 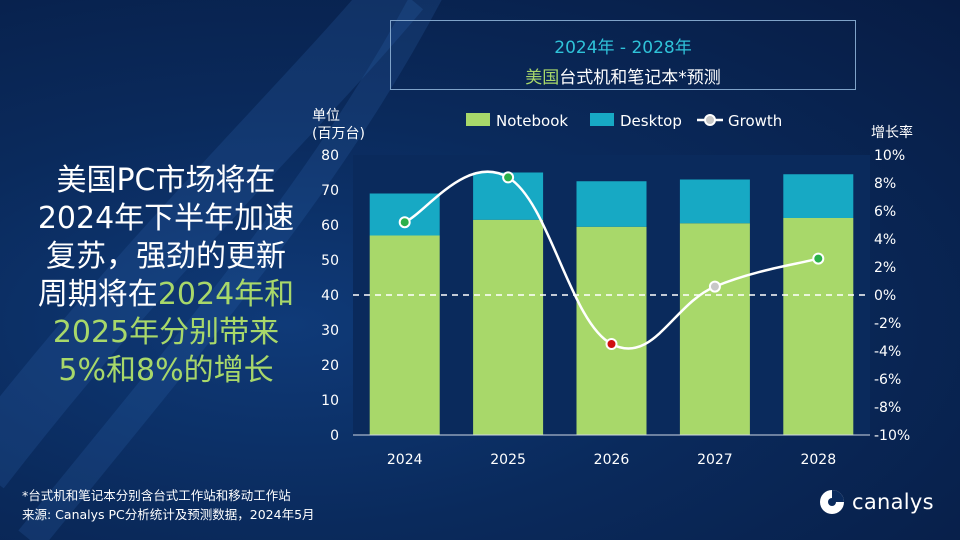 What do you see at coordinates (226, 294) in the screenshot?
I see `headline-line-4-green: 2024年和` at bounding box center [226, 294].